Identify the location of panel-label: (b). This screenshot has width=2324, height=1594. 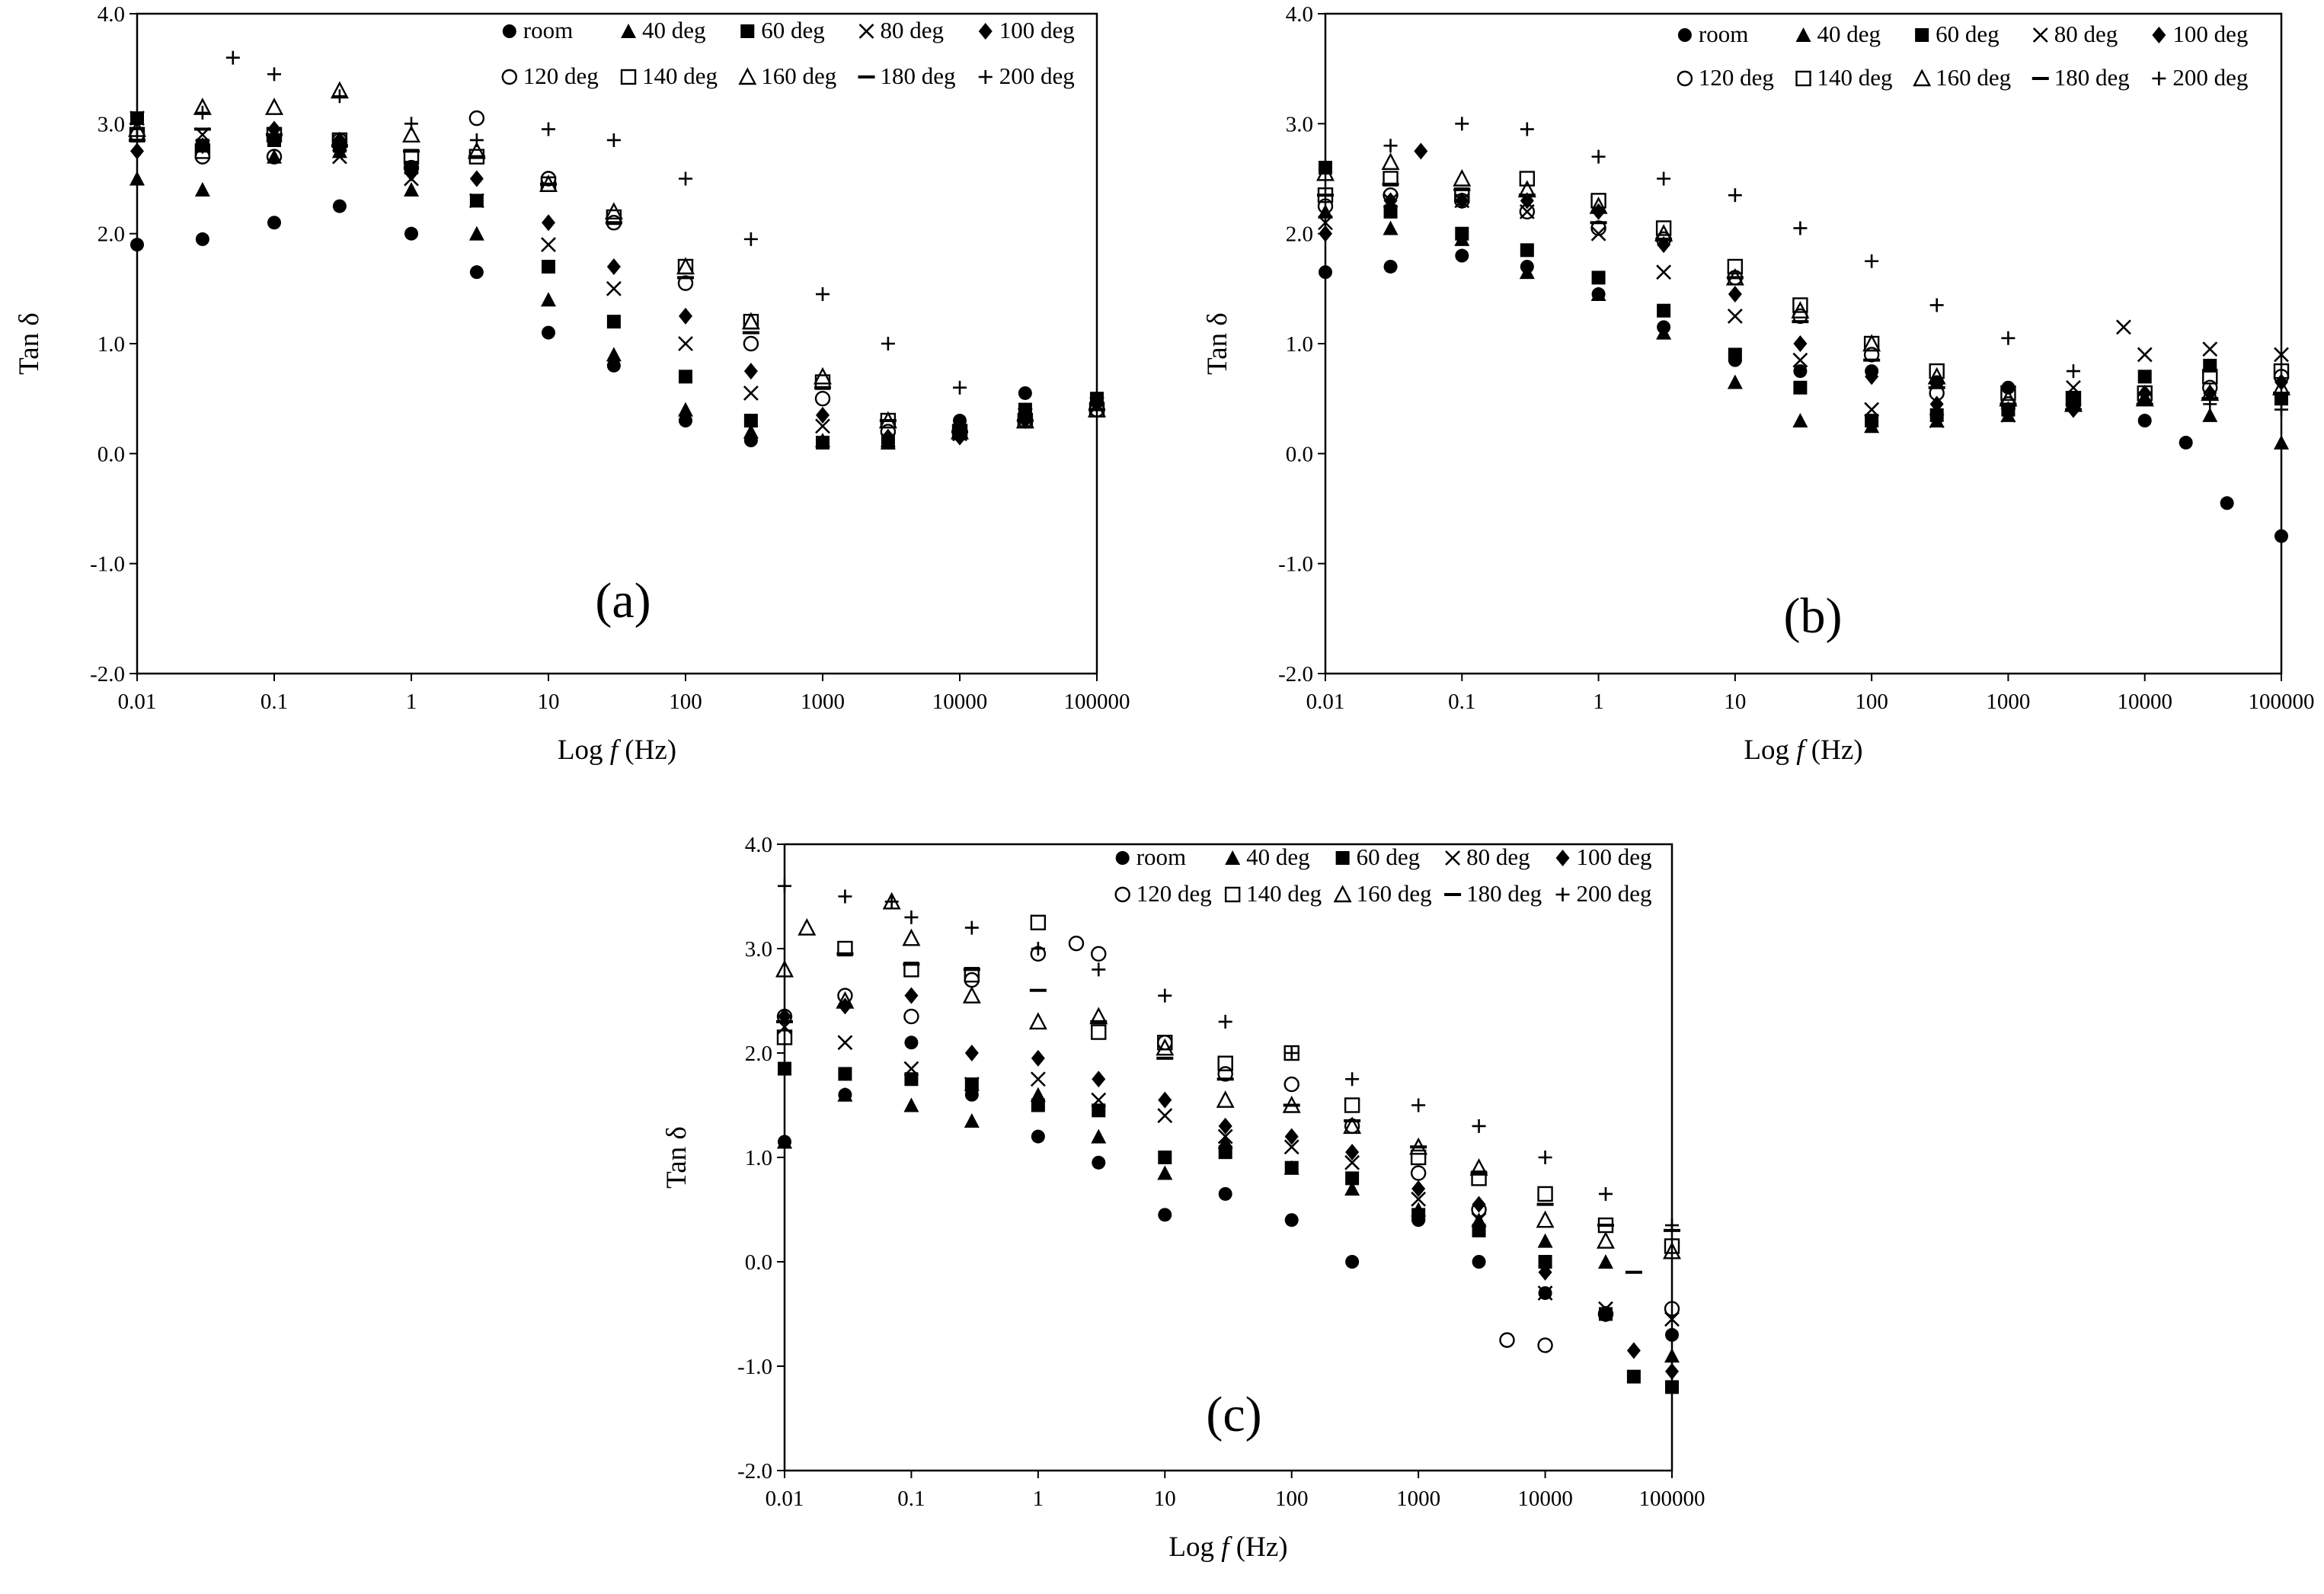
(1813, 616).